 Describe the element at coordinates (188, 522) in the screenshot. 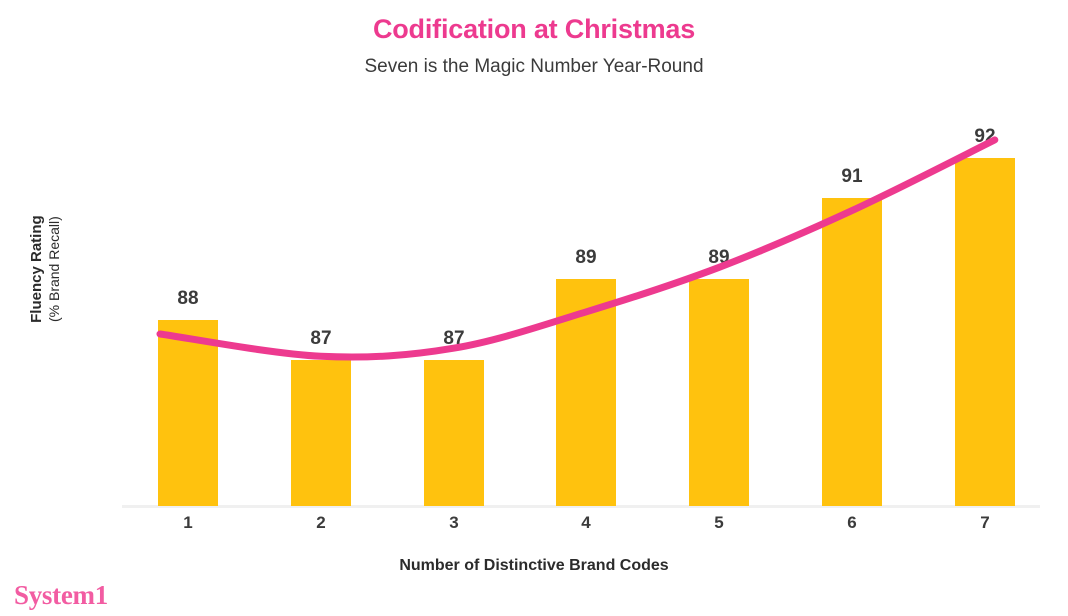

I see `x-tick-label-1: 1` at that location.